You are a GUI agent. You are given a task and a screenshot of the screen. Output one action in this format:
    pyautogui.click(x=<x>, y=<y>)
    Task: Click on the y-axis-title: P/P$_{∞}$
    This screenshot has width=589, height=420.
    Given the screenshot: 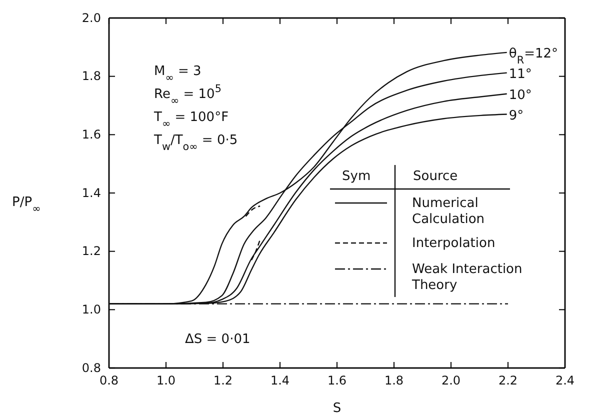 What is the action you would take?
    pyautogui.click(x=26, y=205)
    